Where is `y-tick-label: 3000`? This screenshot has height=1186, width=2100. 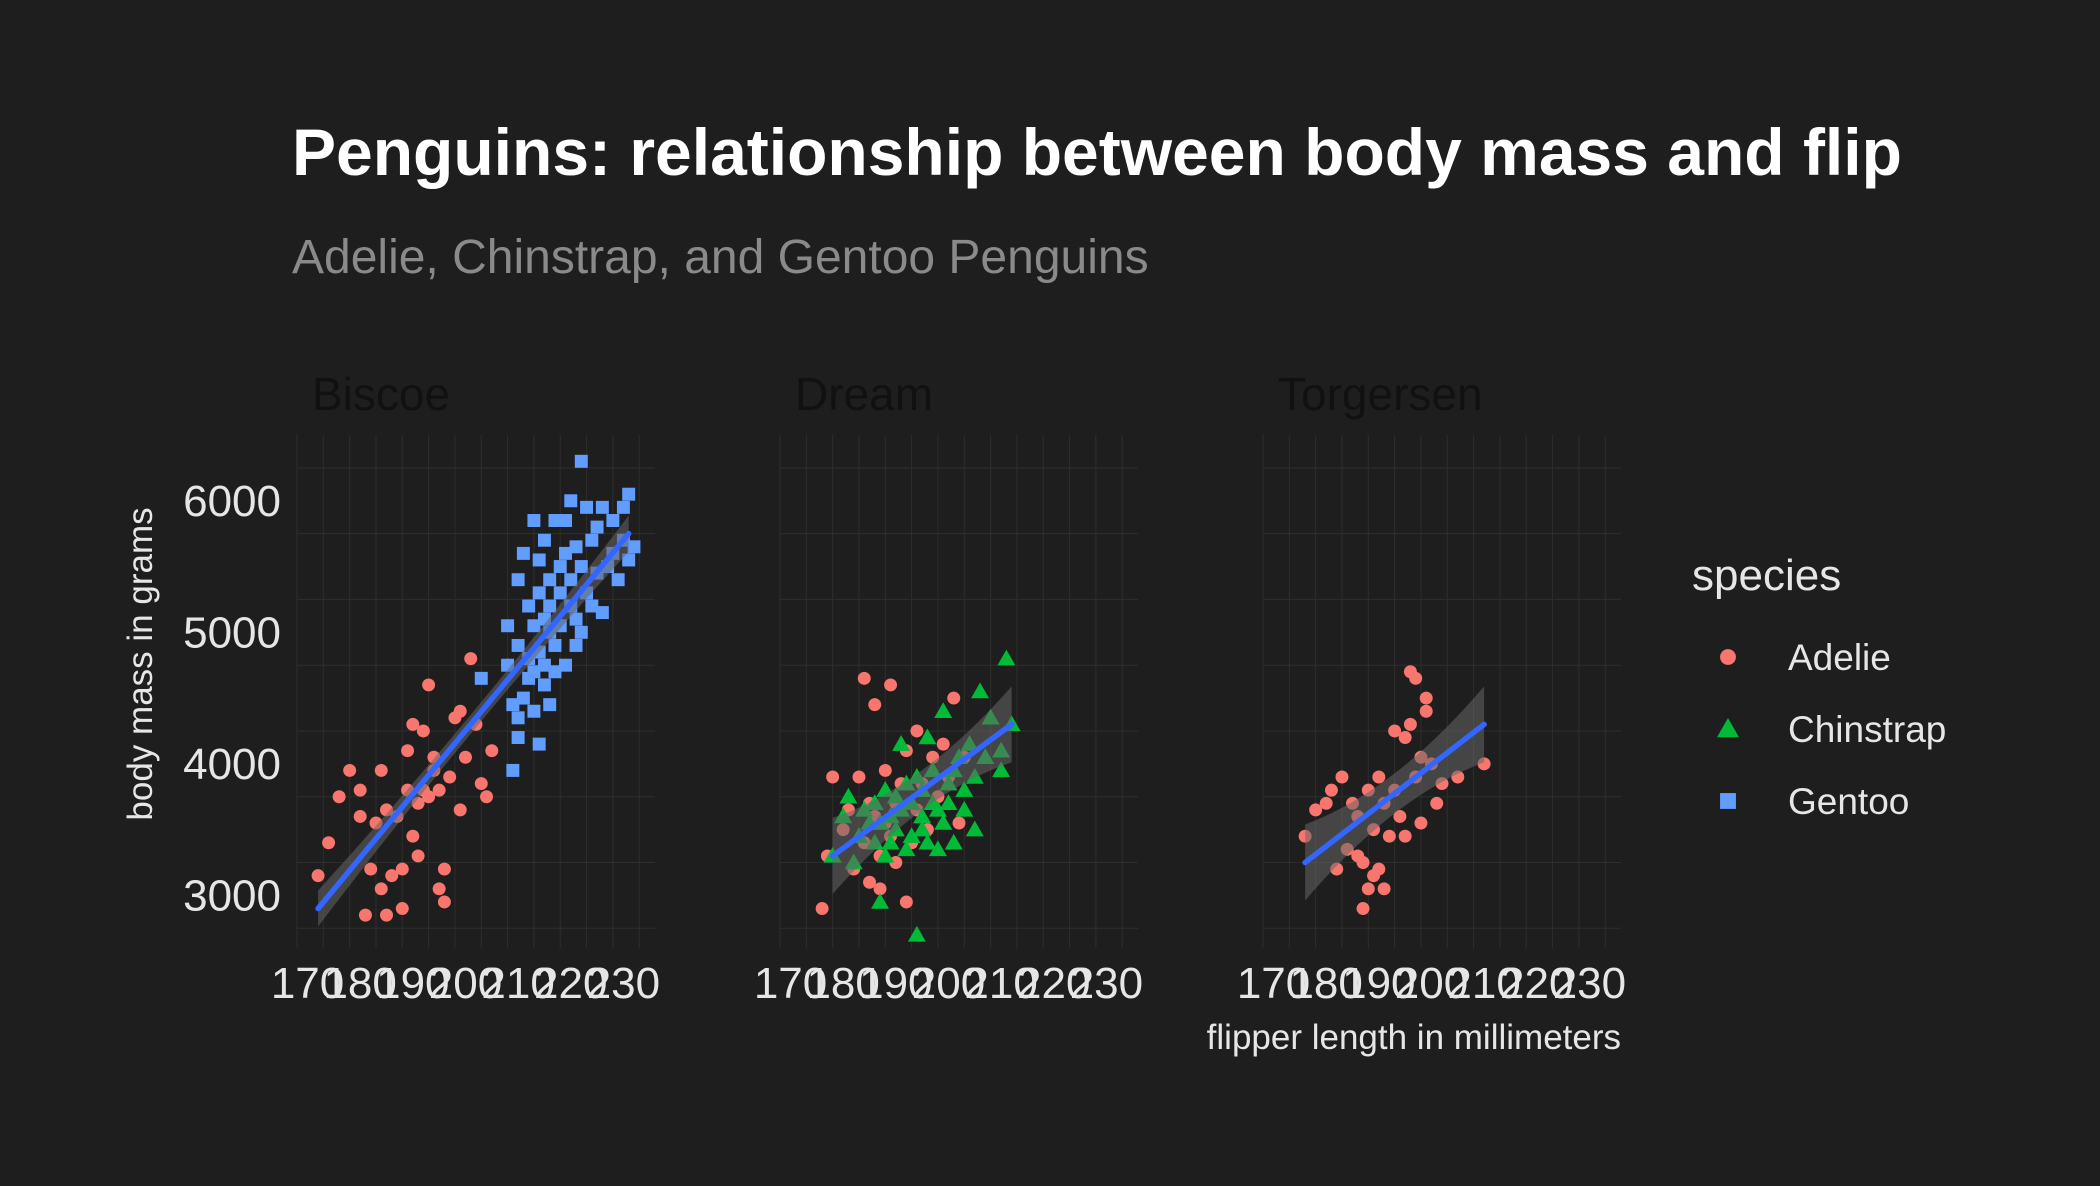
y-tick-label: 3000 is located at coordinates (232, 895).